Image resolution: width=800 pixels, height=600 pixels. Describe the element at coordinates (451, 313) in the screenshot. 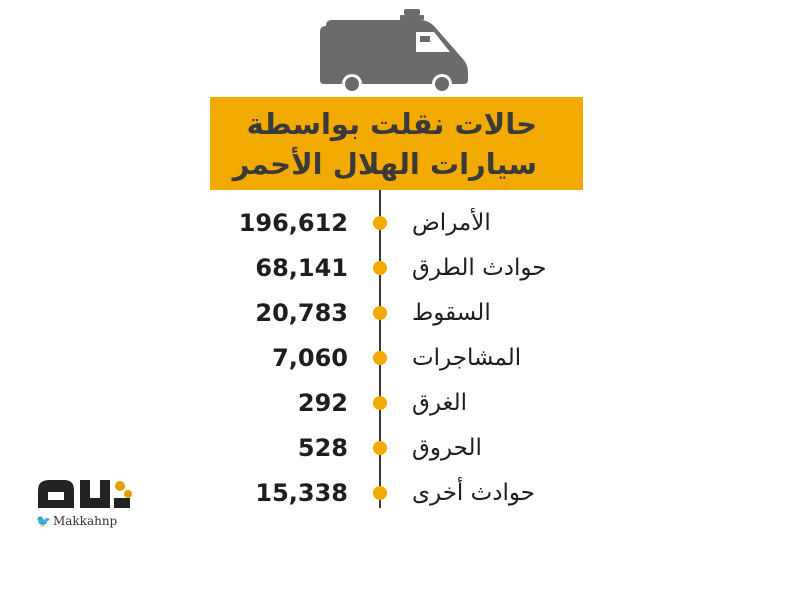

I see `category-label: السقوط` at that location.